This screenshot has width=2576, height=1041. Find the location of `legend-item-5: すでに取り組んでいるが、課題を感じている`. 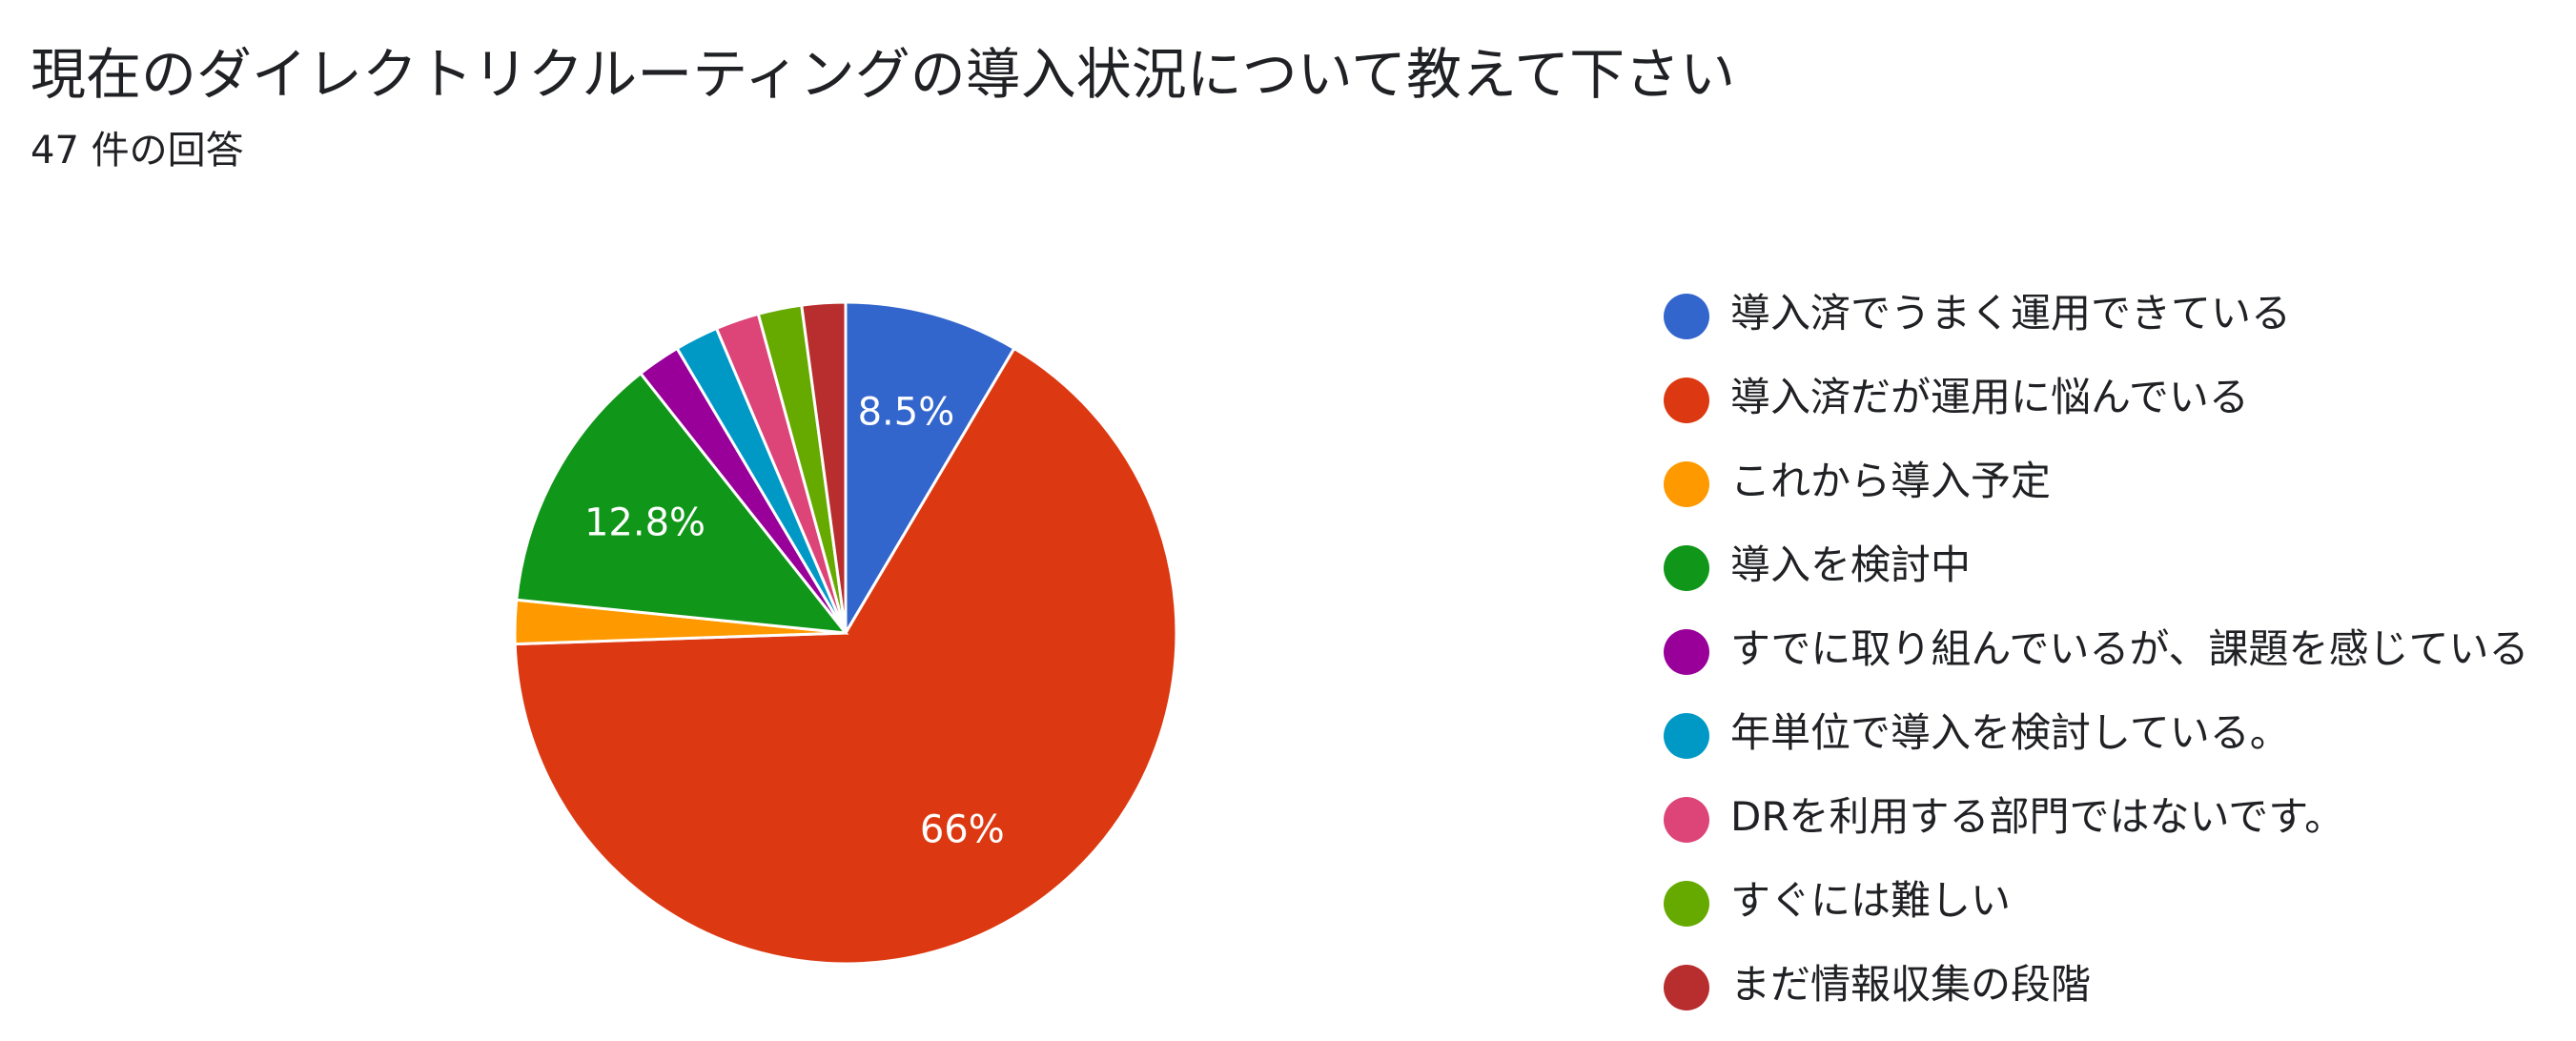

legend-item-5: すでに取り組んでいるが、課題を感じている is located at coordinates (2102, 650).